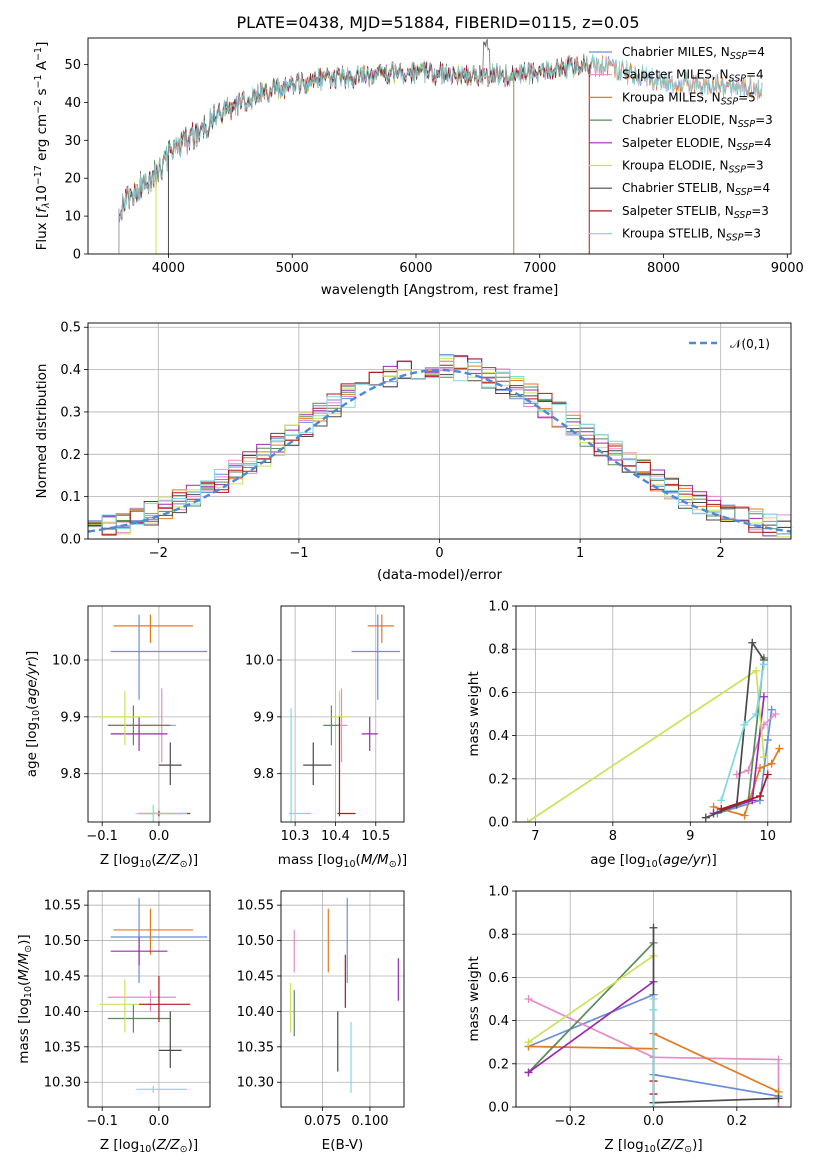 The width and height of the screenshot is (819, 1170). What do you see at coordinates (70, 412) in the screenshot?
I see `y-tick-label: 0.3` at bounding box center [70, 412].